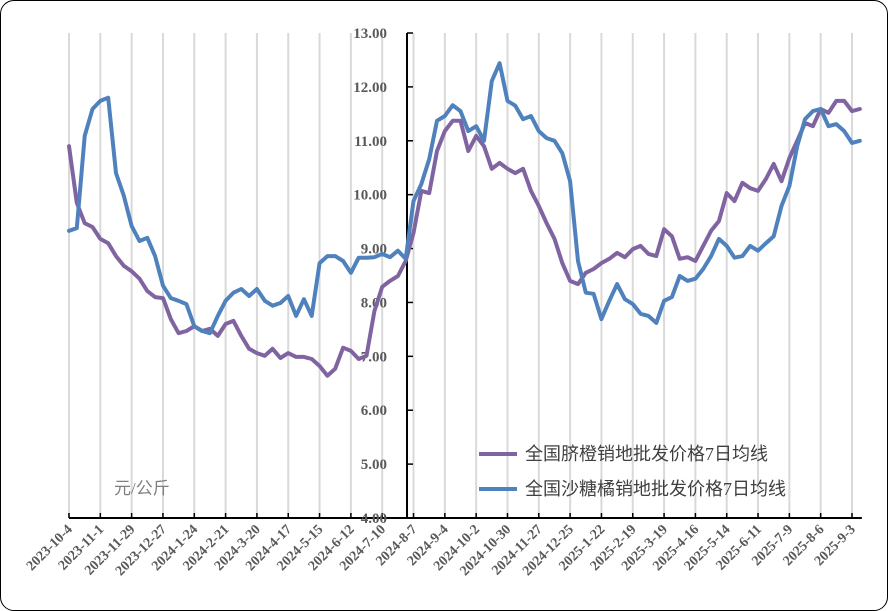  Describe the element at coordinates (374, 465) in the screenshot. I see `y-tick-label: 5.00` at that location.